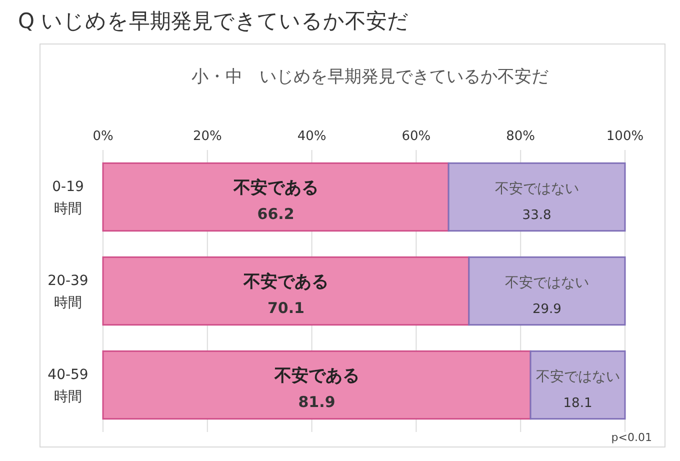  What do you see at coordinates (317, 402) in the screenshot?
I see `data-label: 81.9` at bounding box center [317, 402].